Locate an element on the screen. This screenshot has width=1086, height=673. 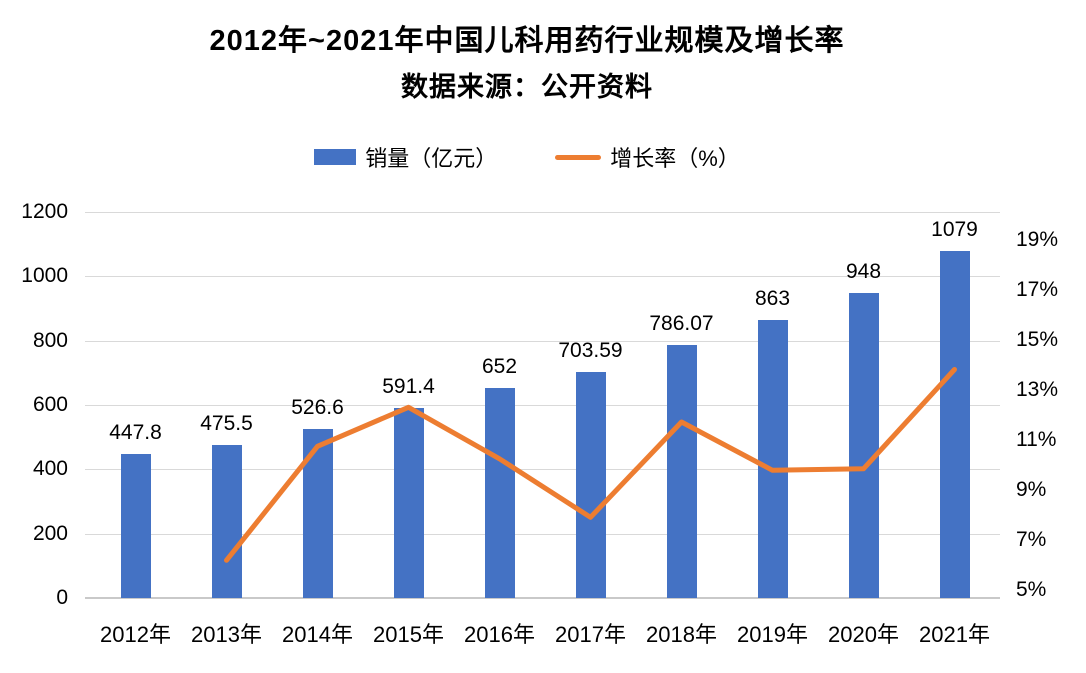
chart-subtitle: 数据来源：公开资料 is located at coordinates (527, 87).